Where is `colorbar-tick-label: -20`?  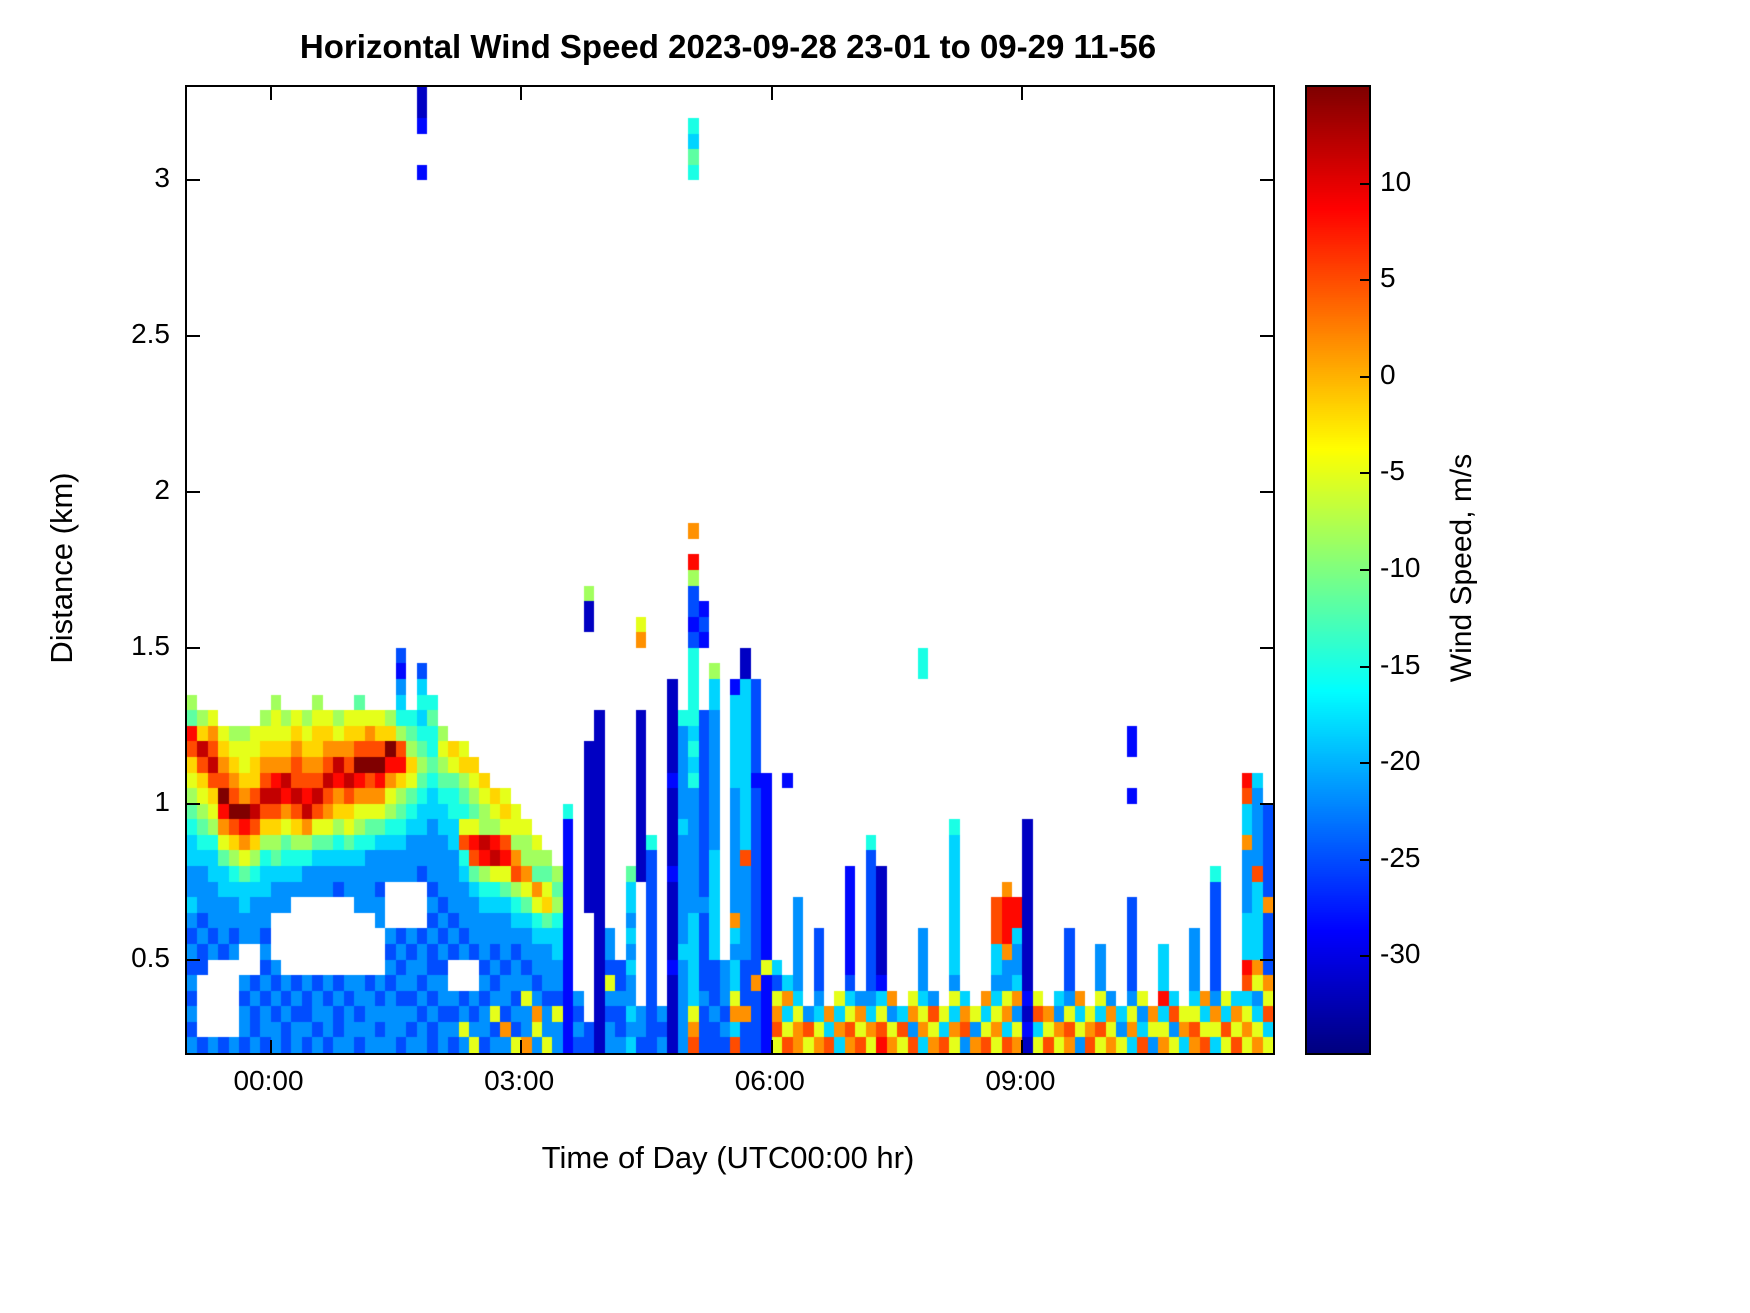
colorbar-tick-label: -20 is located at coordinates (1400, 761).